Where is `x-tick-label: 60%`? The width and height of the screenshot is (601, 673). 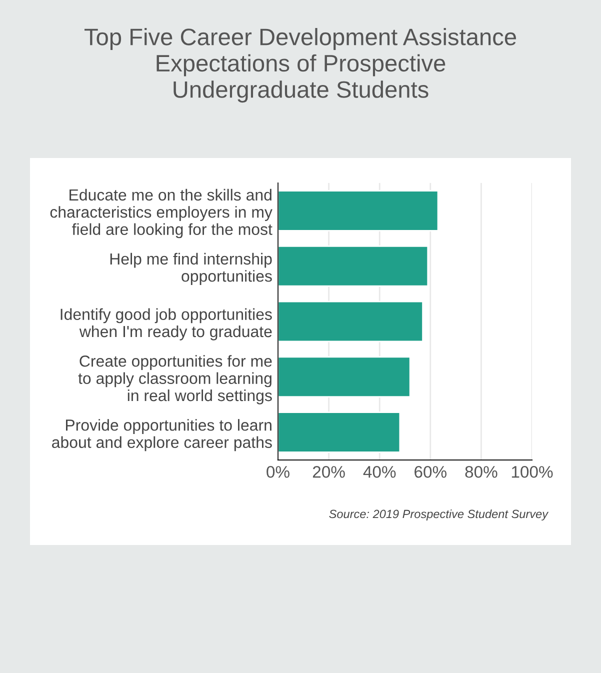
x-tick-label: 60% is located at coordinates (430, 472).